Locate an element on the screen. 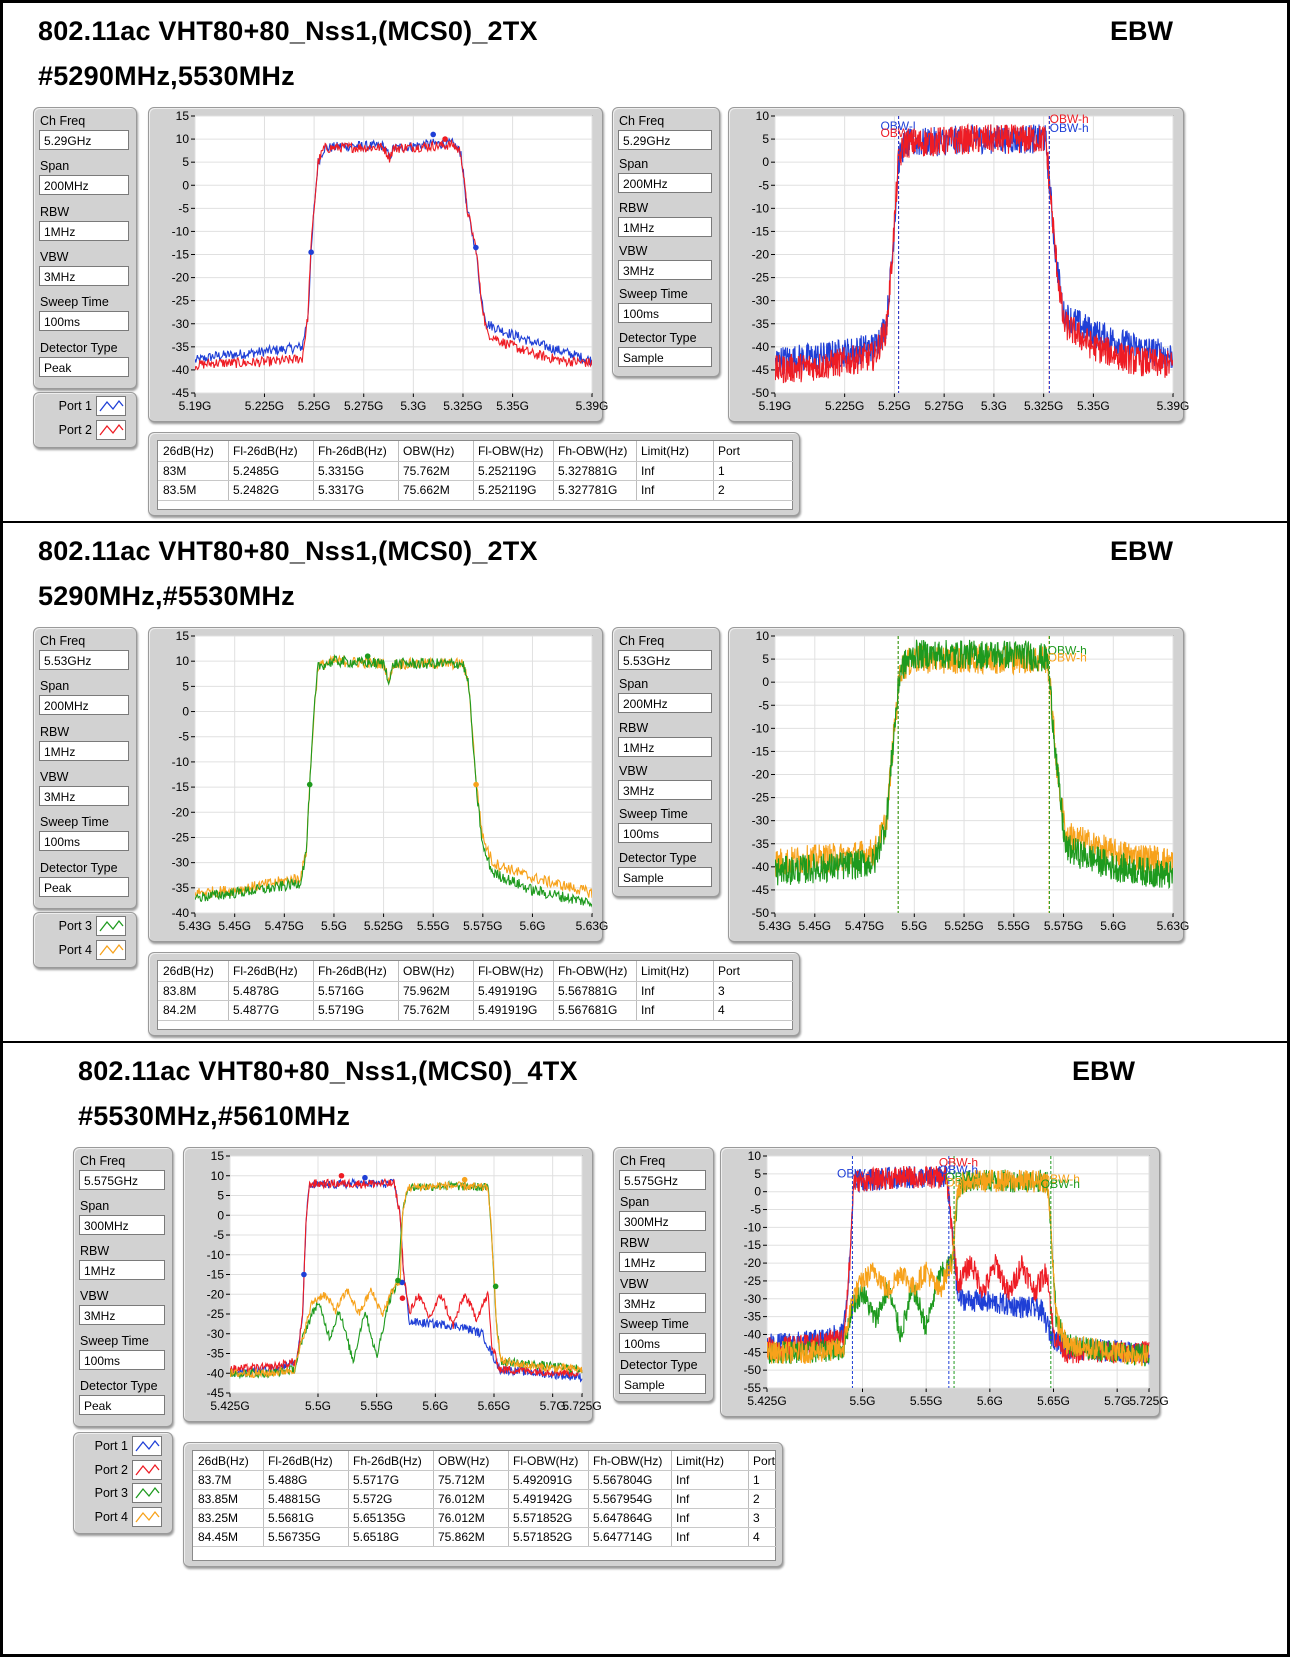 The height and width of the screenshot is (1657, 1290). table-cell: 75.962M is located at coordinates (426, 990).